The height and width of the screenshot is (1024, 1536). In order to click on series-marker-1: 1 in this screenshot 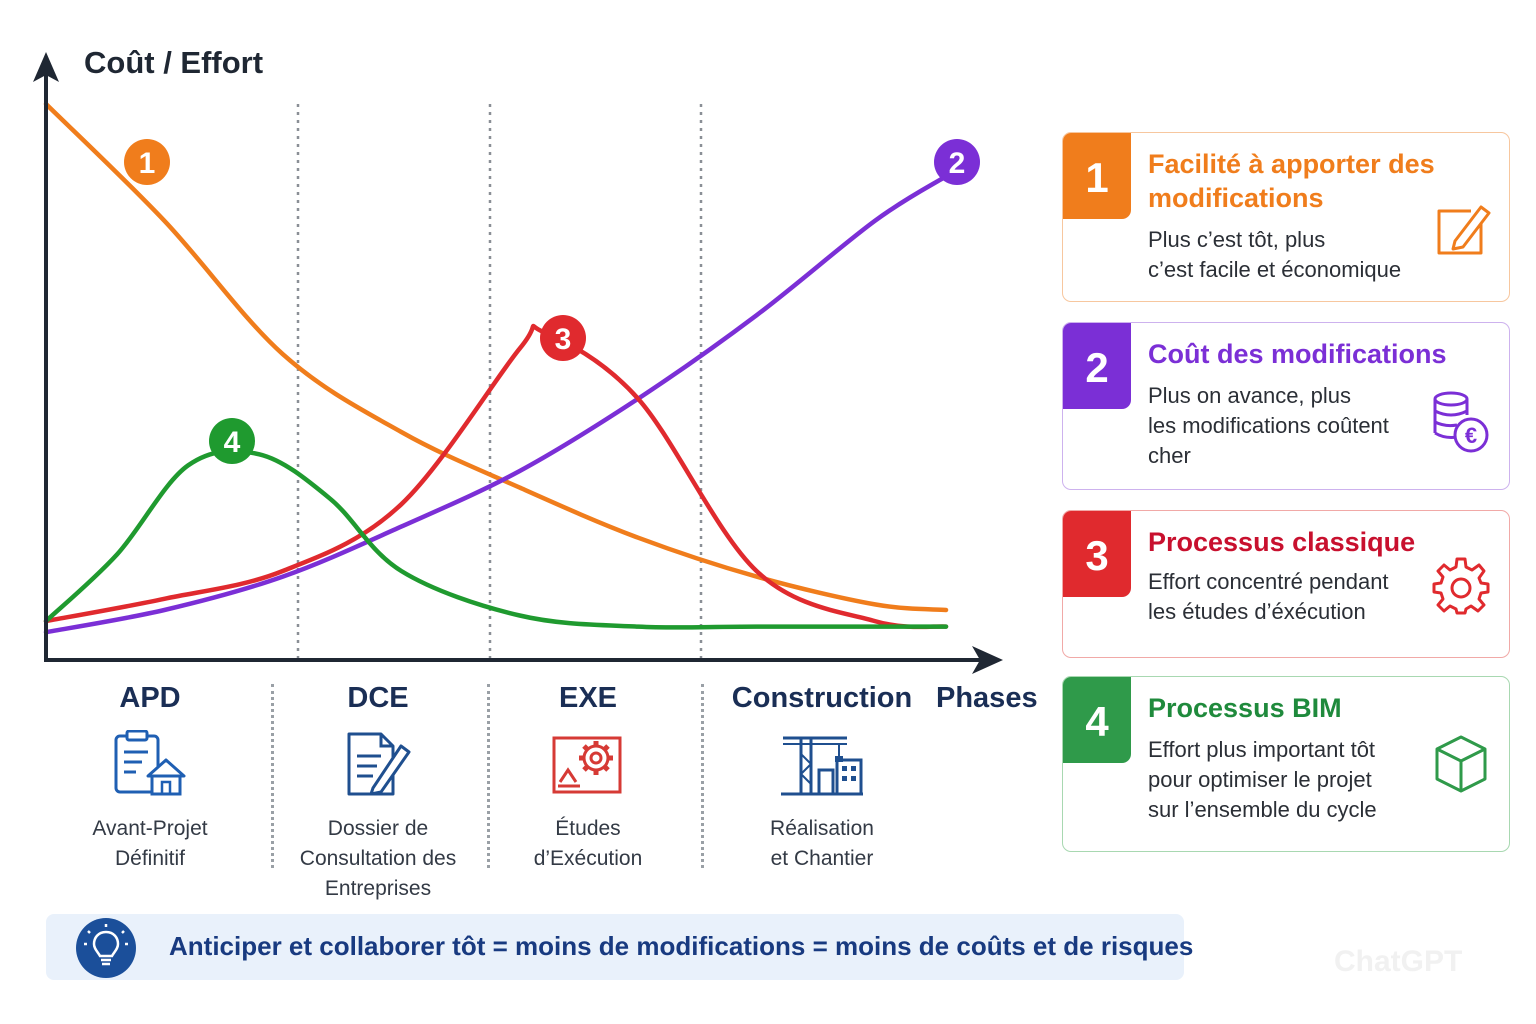, I will do `click(147, 162)`.